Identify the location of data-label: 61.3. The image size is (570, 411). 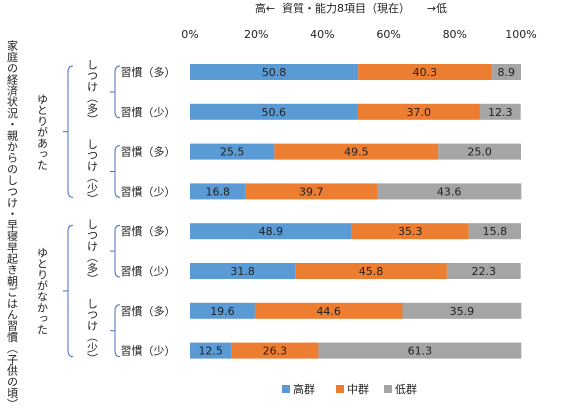
(420, 351).